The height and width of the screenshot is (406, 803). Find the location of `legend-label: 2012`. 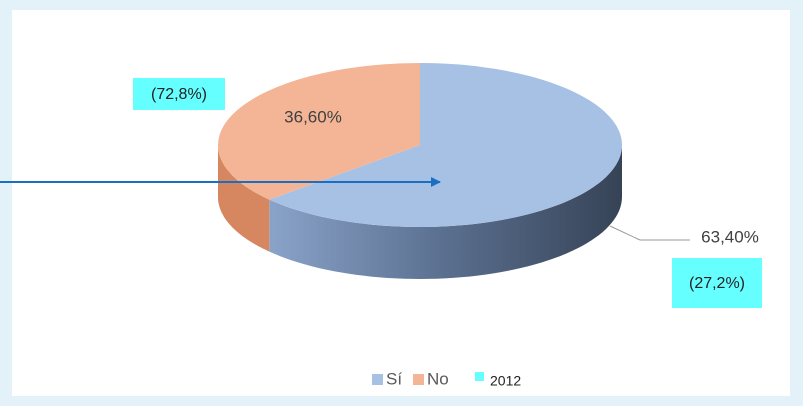

legend-label: 2012 is located at coordinates (505, 381).